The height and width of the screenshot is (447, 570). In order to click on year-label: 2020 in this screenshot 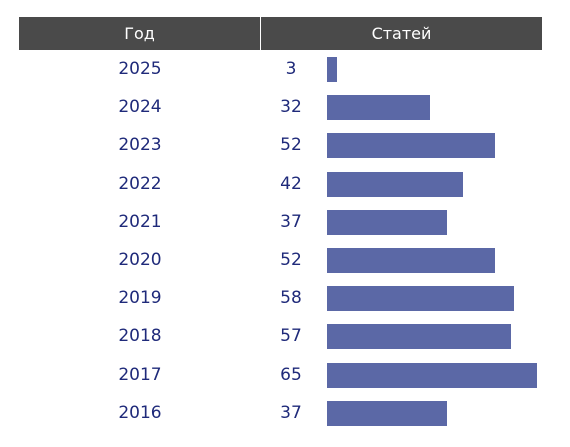, I will do `click(140, 260)`.